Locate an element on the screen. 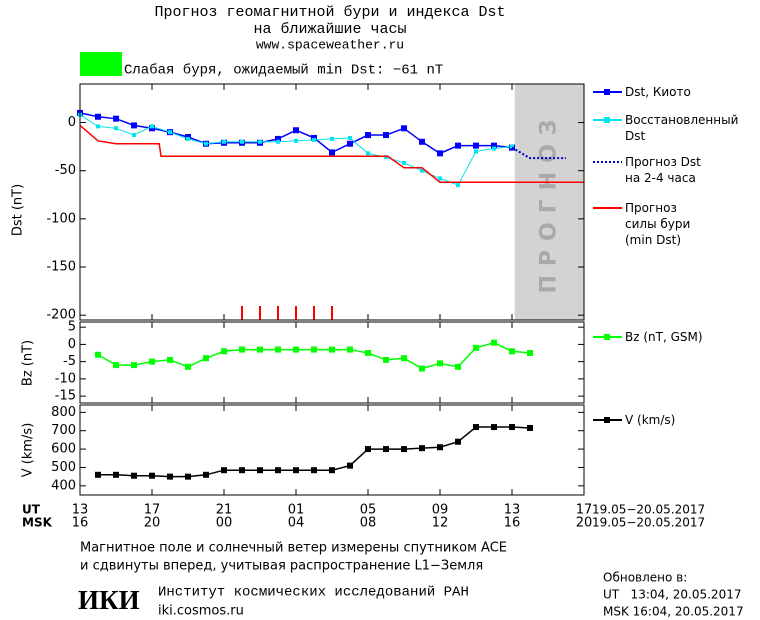 The width and height of the screenshot is (760, 620). y-tick-label: -10 is located at coordinates (65, 378).